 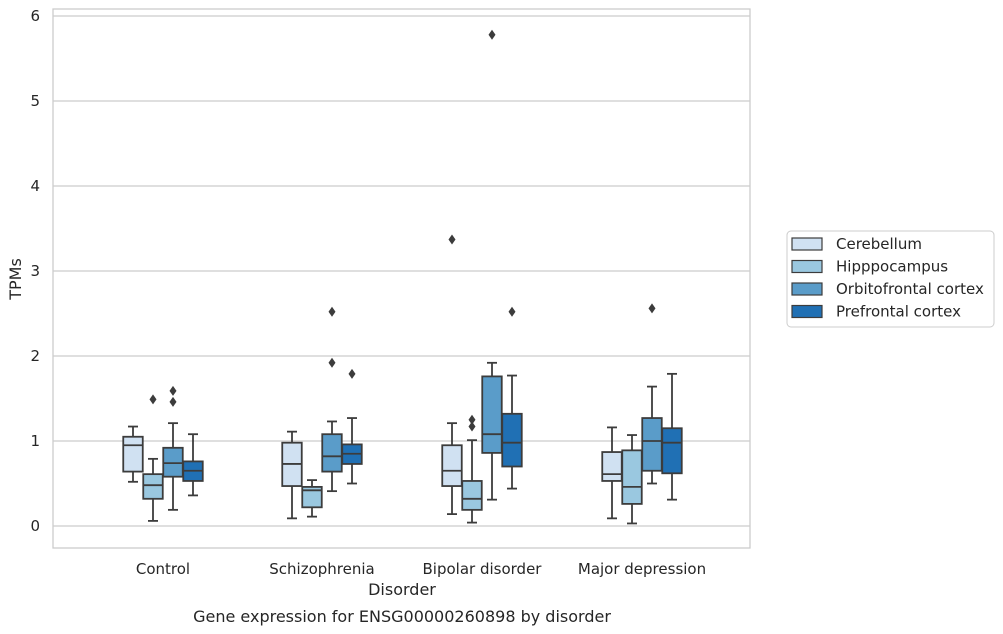 I want to click on x-tick-label: Bipolar disorder, so click(x=483, y=569).